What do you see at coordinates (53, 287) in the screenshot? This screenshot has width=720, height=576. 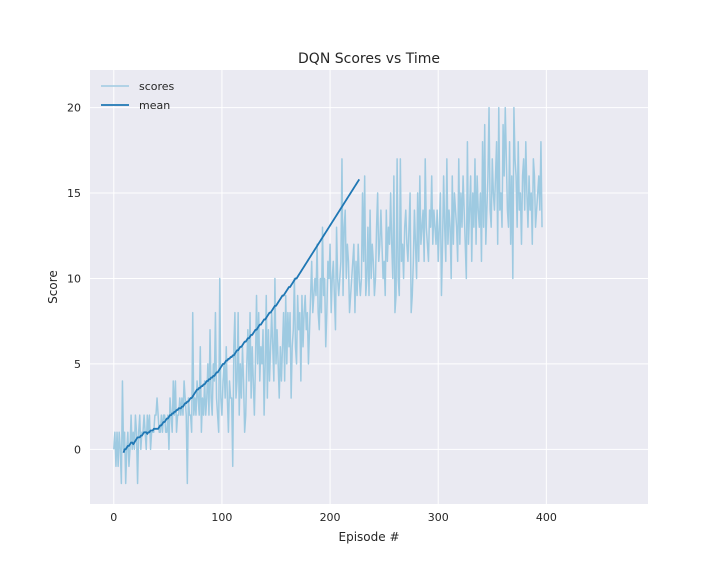 I see `y-axis-label: Score` at bounding box center [53, 287].